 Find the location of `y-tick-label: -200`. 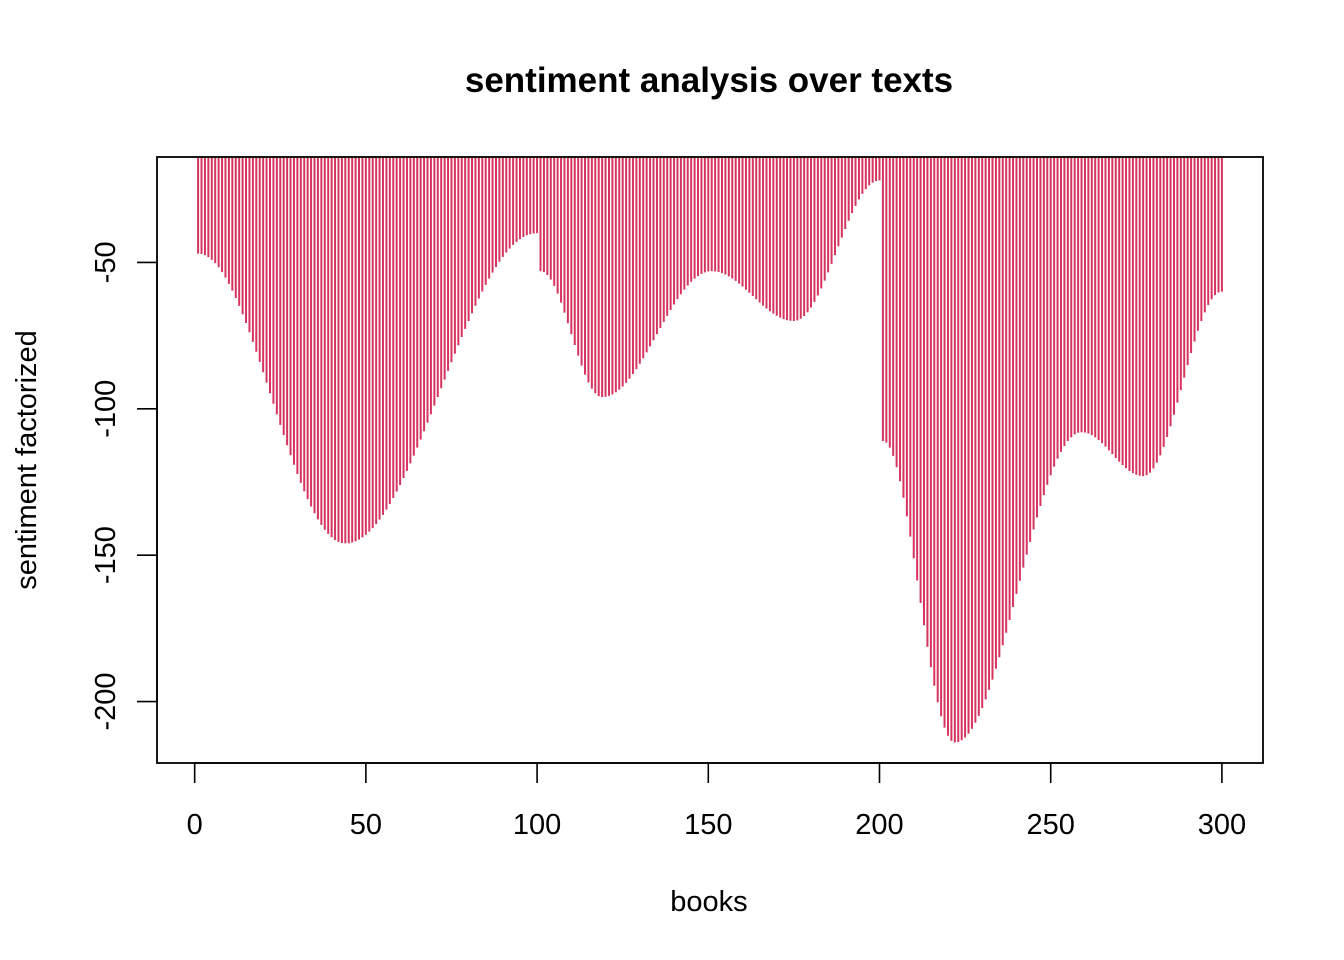

y-tick-label: -200 is located at coordinates (106, 701).